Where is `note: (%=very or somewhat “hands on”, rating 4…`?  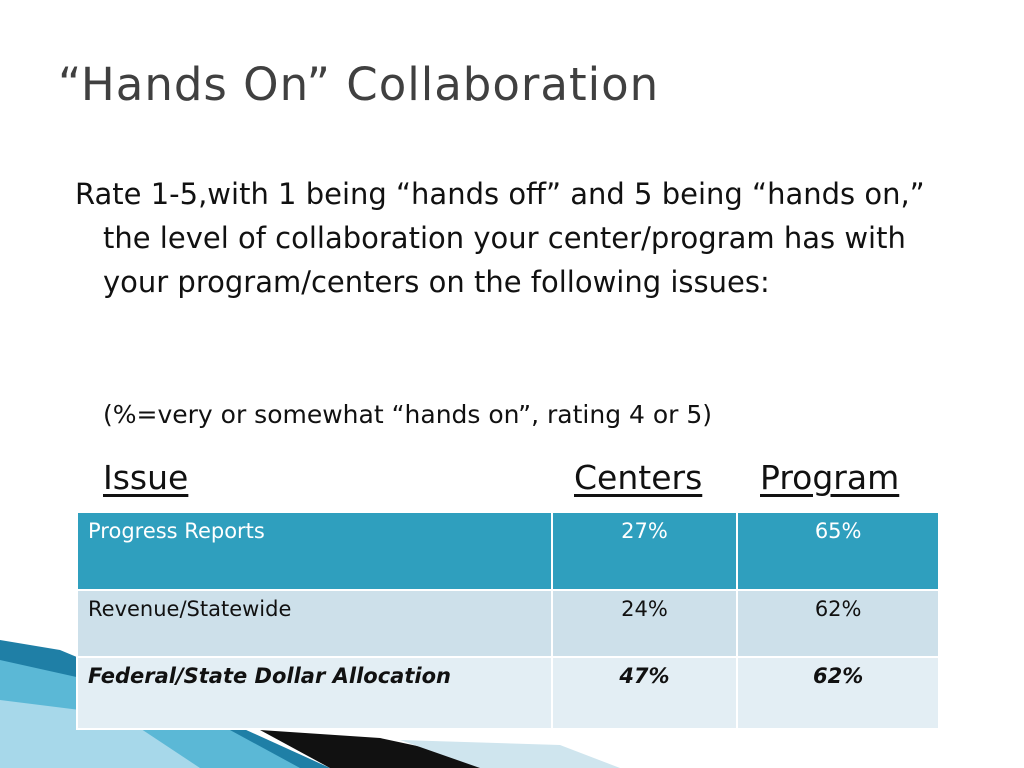 note: (%=very or somewhat “hands on”, rating 4… is located at coordinates (408, 414).